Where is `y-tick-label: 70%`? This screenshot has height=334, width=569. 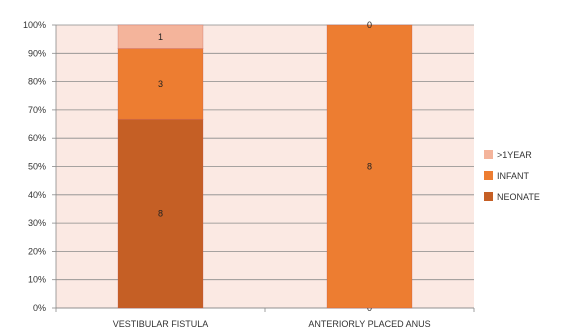
y-tick-label: 70% is located at coordinates (37, 110).